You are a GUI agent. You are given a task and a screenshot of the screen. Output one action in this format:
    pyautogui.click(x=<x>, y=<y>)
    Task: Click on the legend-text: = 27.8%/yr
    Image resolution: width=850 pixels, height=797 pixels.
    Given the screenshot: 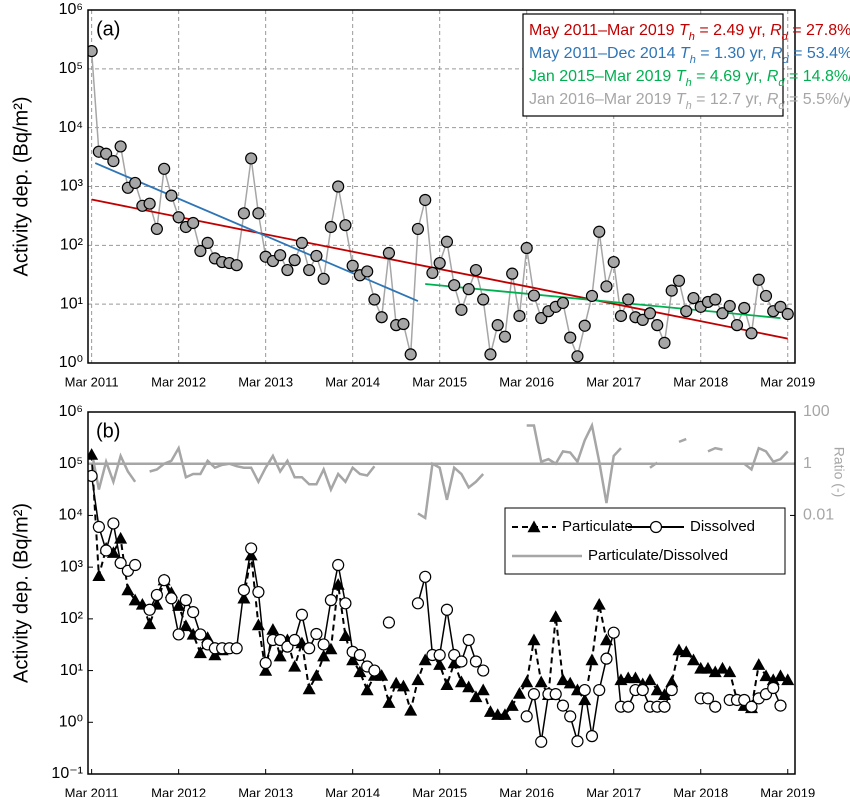 What is the action you would take?
    pyautogui.click(x=819, y=30)
    